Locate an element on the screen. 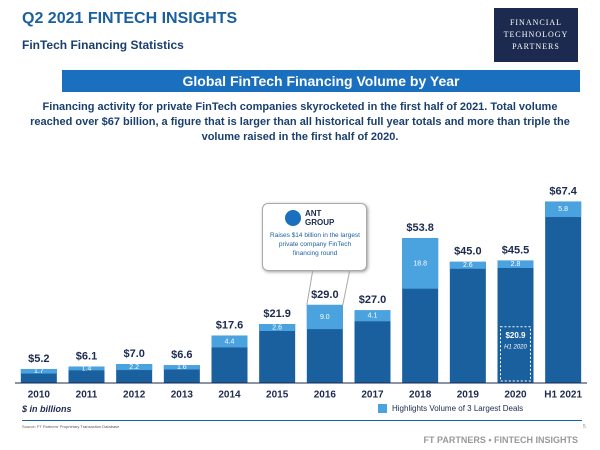  highlight-label: 5.8 is located at coordinates (563, 209).